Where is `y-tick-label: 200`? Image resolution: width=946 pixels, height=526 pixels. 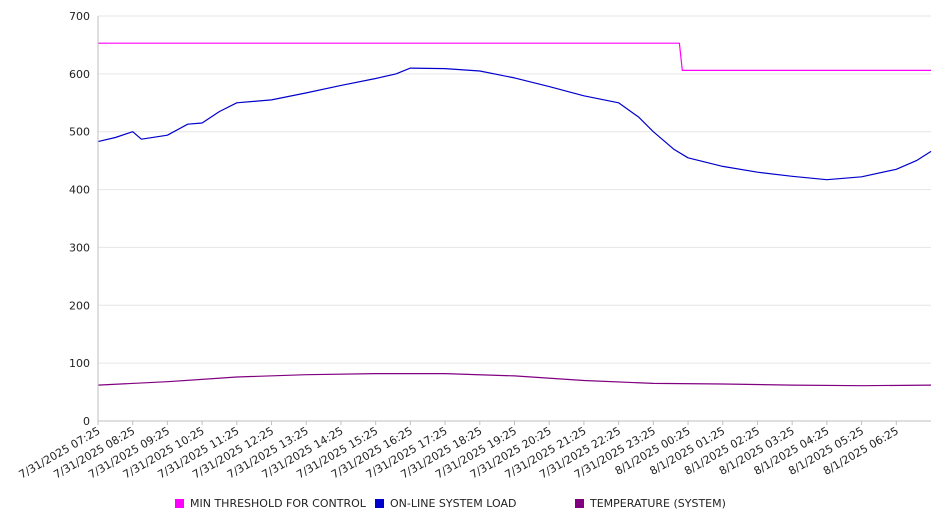
y-tick-label: 200 is located at coordinates (79, 305).